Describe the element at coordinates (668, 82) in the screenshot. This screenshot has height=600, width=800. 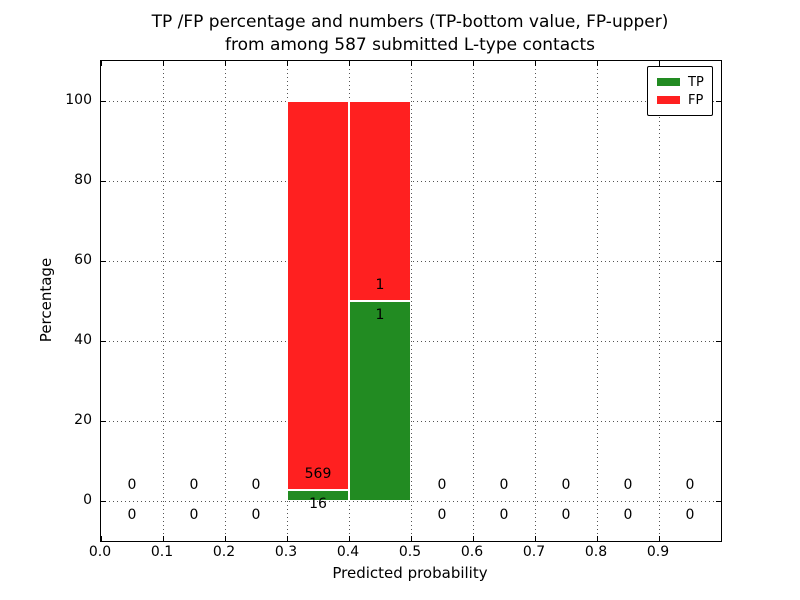
I see `tp-color-swatch` at that location.